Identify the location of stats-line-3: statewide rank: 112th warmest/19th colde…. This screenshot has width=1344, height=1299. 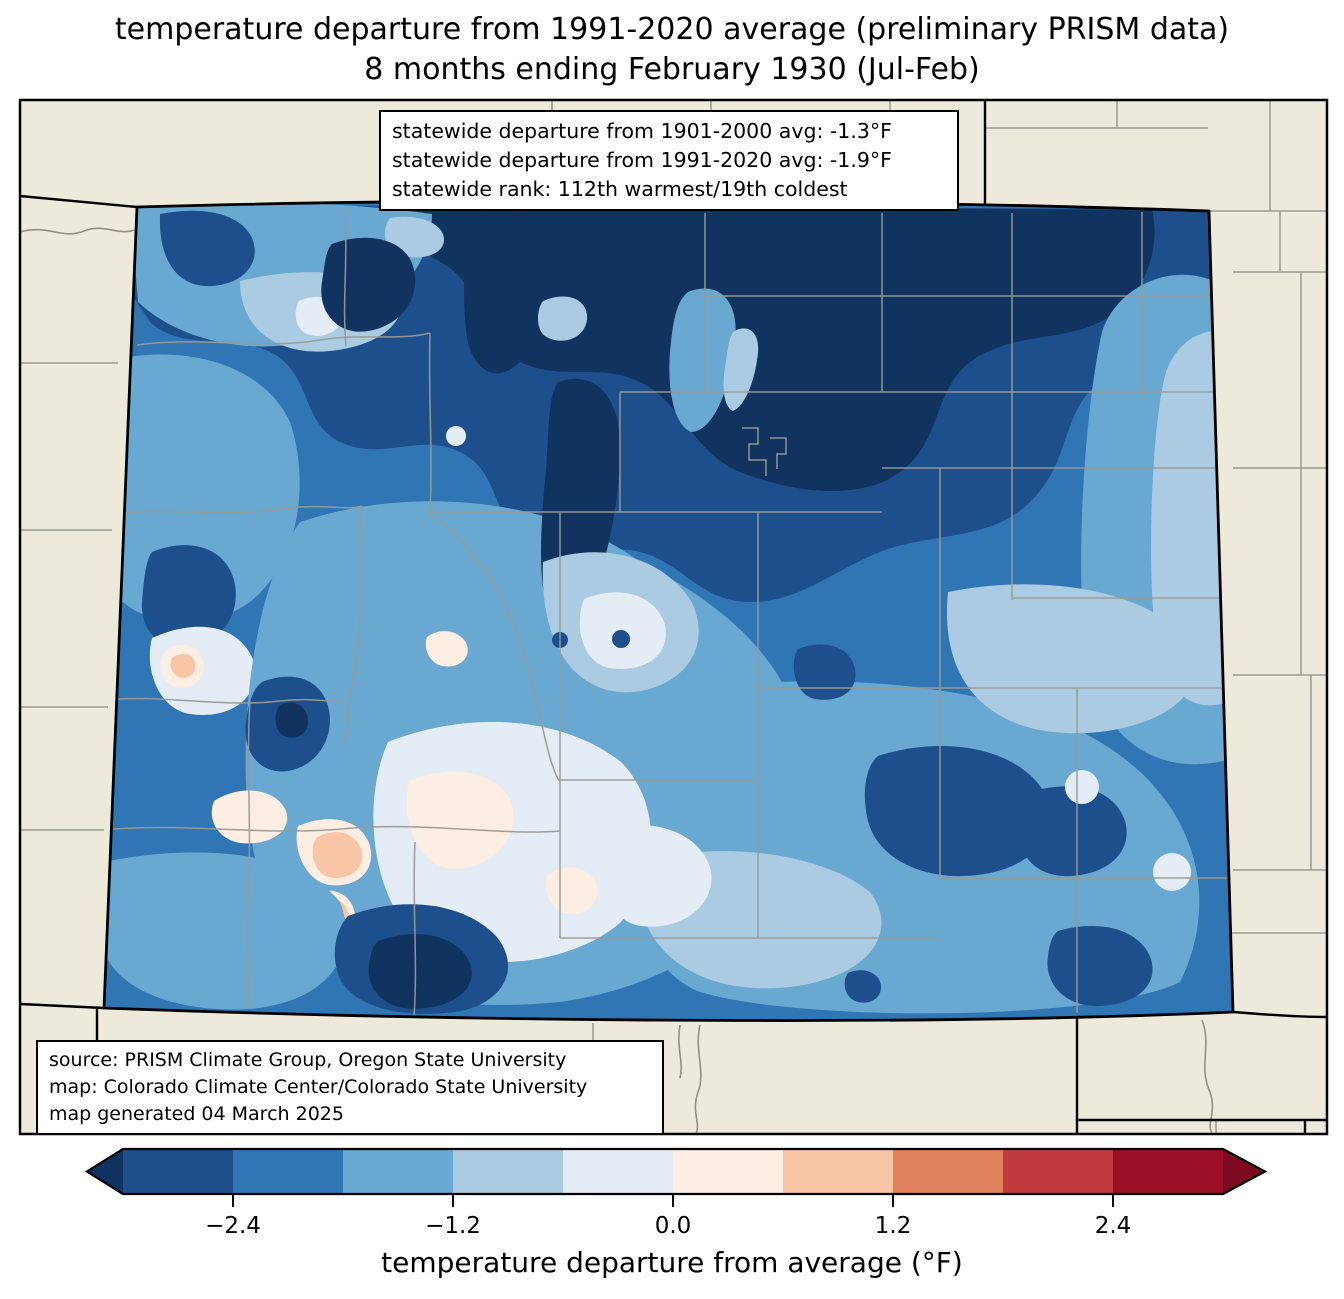
(620, 189).